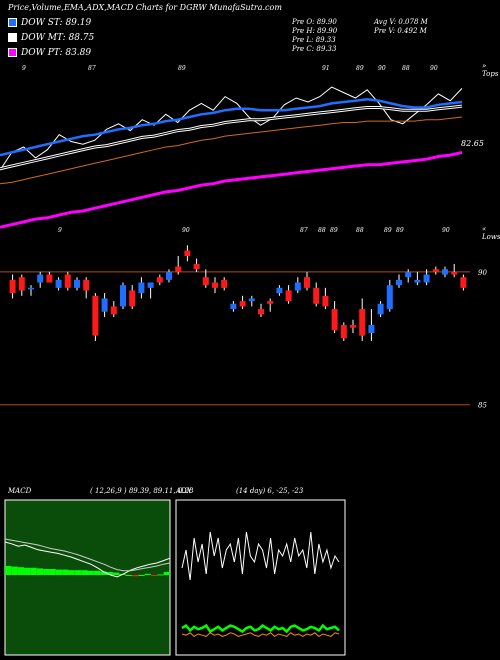 This screenshot has width=500, height=660. Describe the element at coordinates (400, 230) in the screenshot. I see `ema-bottom-tick: 89` at that location.